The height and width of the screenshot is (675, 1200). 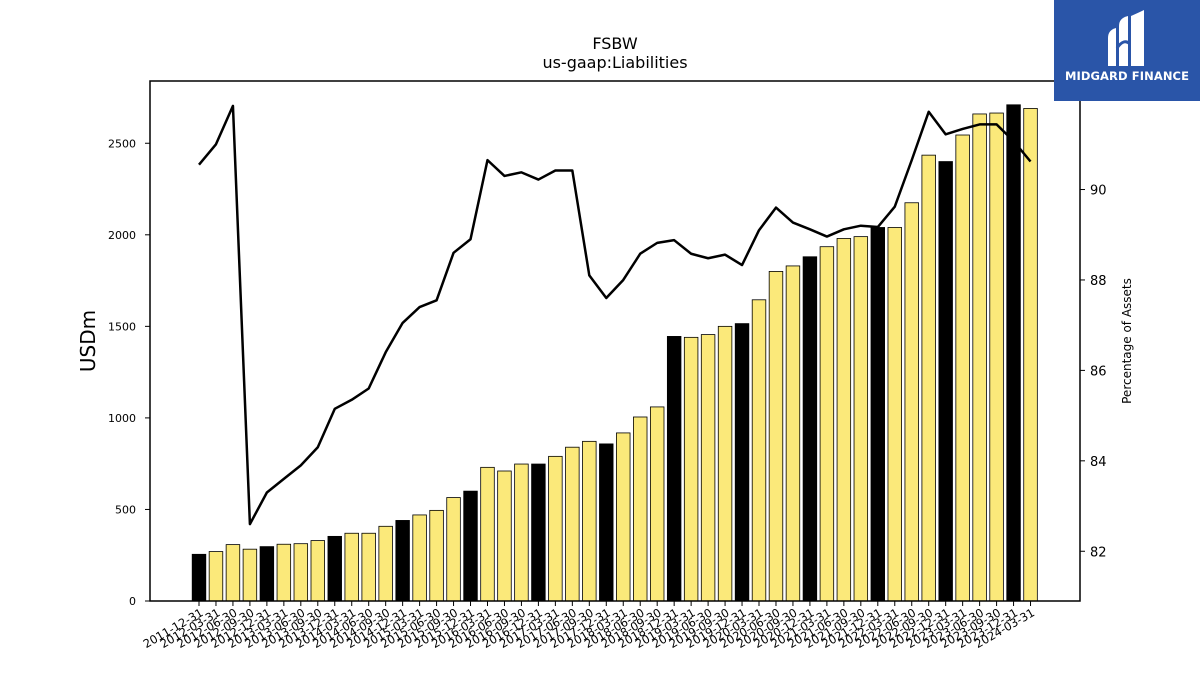 I want to click on y2-tick-label: 90, so click(x=1098, y=191).